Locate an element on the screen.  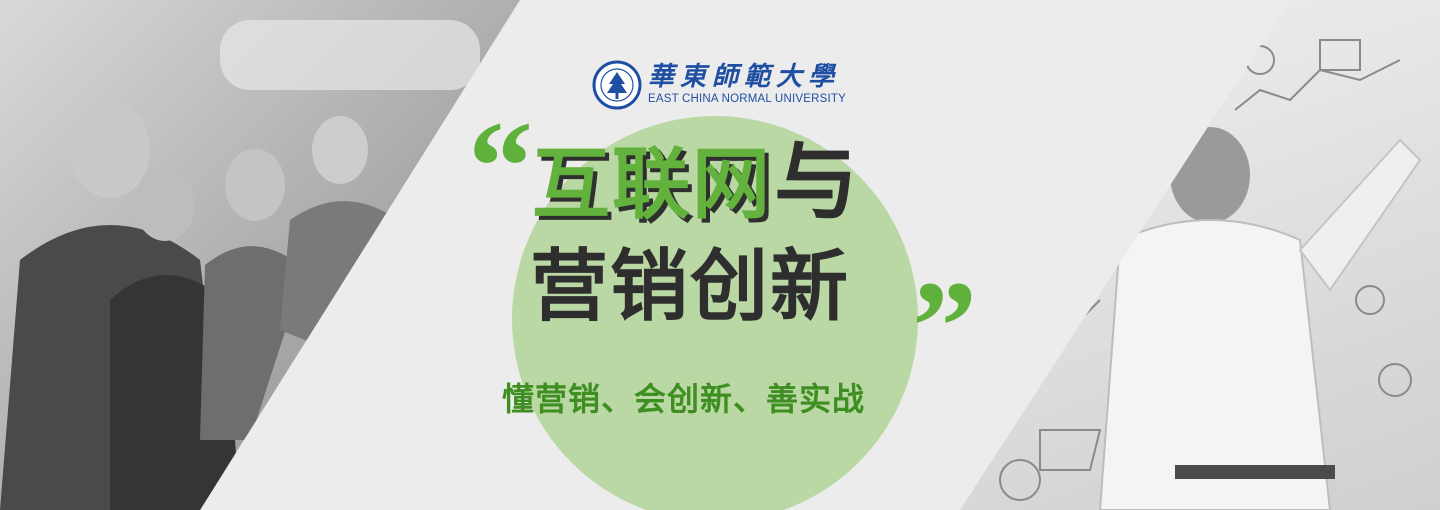
close-quote-mark: ” is located at coordinates (944, 327).